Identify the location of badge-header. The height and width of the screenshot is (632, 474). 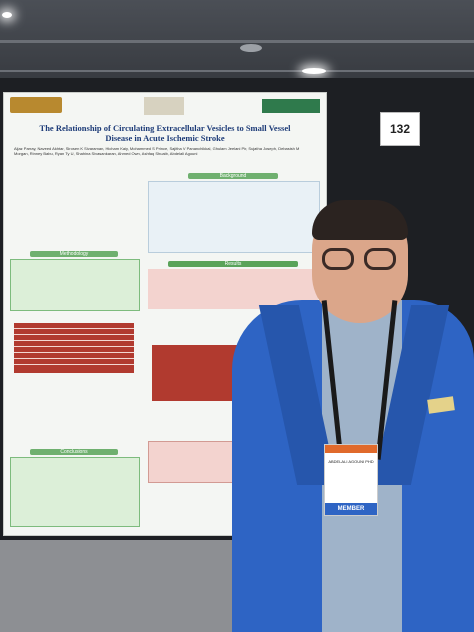
(351, 449).